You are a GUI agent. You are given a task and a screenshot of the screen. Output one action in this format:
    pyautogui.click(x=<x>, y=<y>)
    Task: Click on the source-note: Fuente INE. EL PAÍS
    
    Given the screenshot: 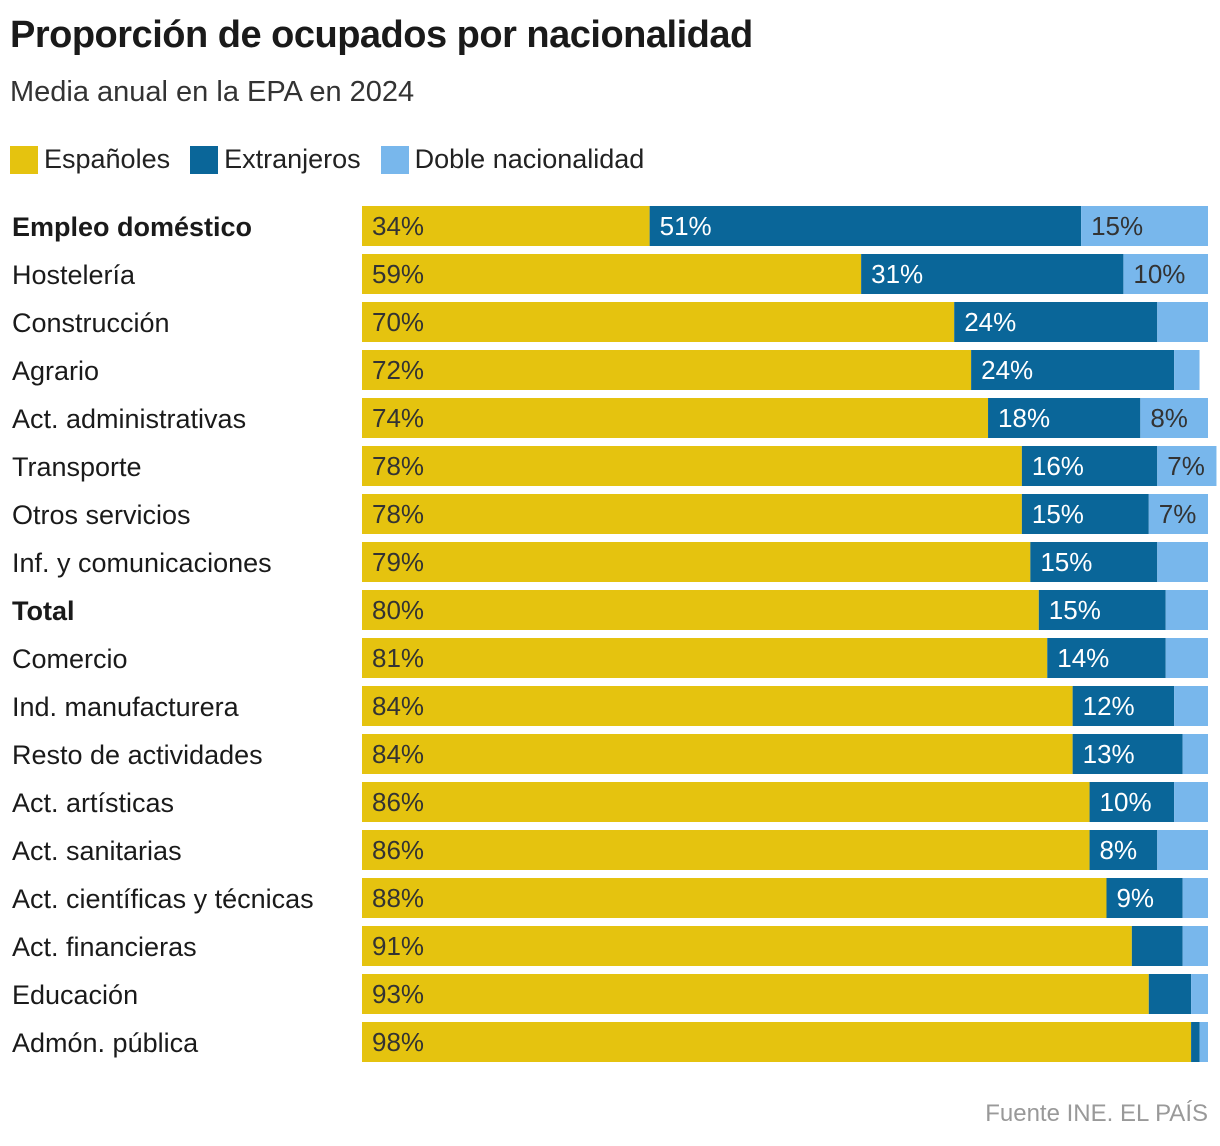 What is the action you would take?
    pyautogui.click(x=1096, y=1113)
    